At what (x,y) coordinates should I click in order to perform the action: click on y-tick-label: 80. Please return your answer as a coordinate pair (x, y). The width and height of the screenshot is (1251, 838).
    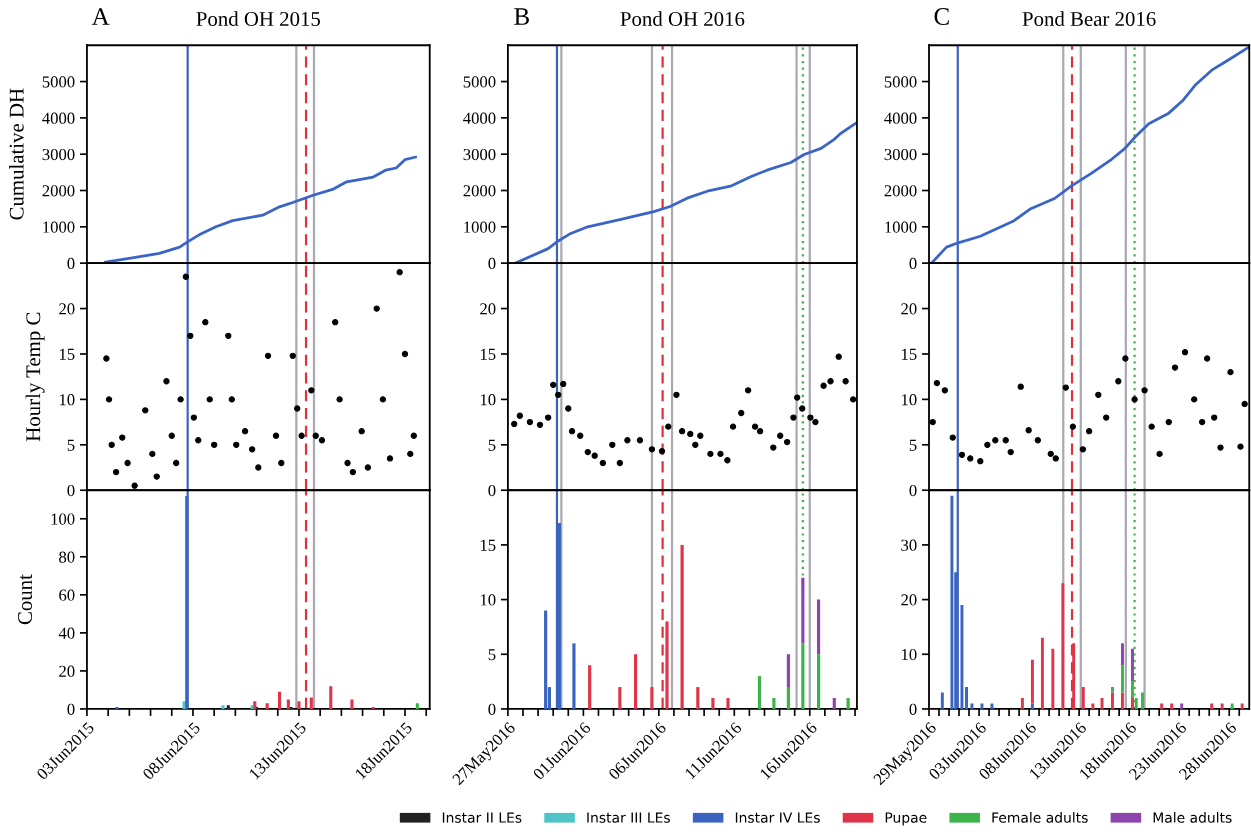
    Looking at the image, I should click on (67, 557).